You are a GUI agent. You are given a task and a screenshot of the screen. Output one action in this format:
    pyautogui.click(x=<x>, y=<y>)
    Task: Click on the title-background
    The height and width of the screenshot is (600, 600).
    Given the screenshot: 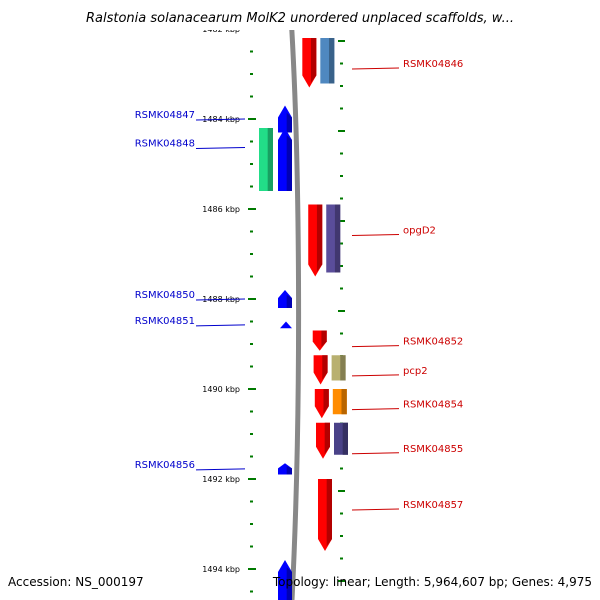 What is the action you would take?
    pyautogui.click(x=300, y=15)
    